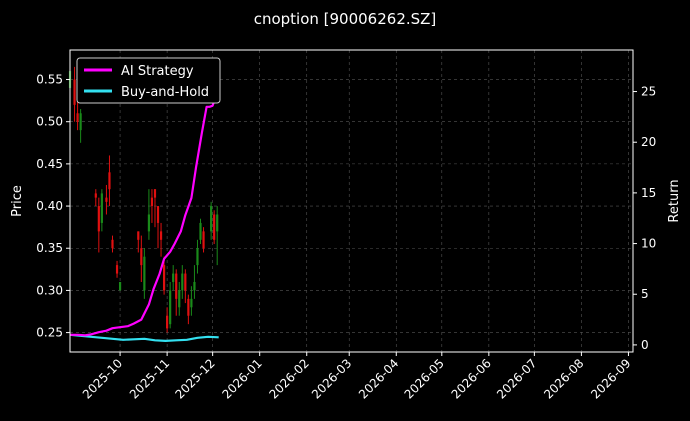 This screenshot has width=690, height=421. I want to click on legend: AI Strategy Buy-and-Hold, so click(148, 80).